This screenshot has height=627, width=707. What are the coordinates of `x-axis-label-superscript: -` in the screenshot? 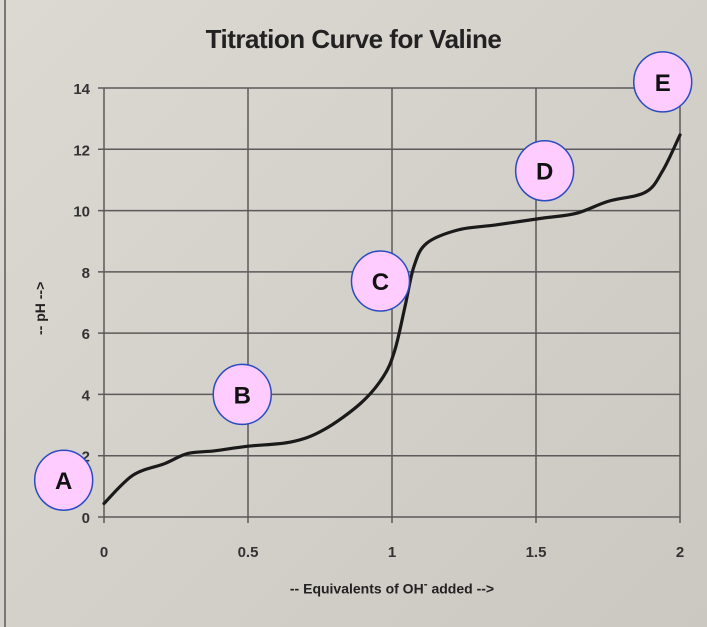 It's located at (425, 584).